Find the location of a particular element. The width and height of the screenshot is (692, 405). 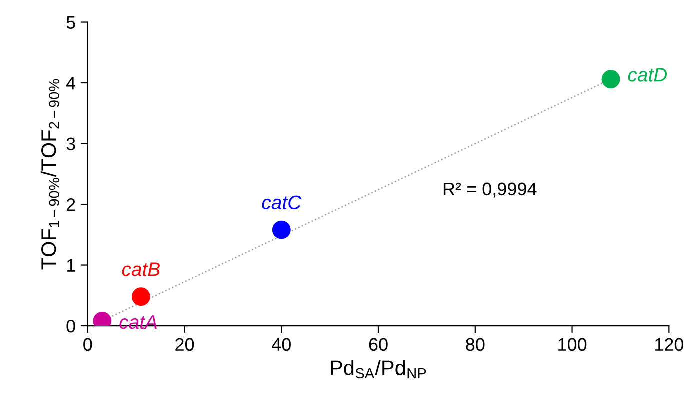

y-tick-label: 3 is located at coordinates (71, 144).